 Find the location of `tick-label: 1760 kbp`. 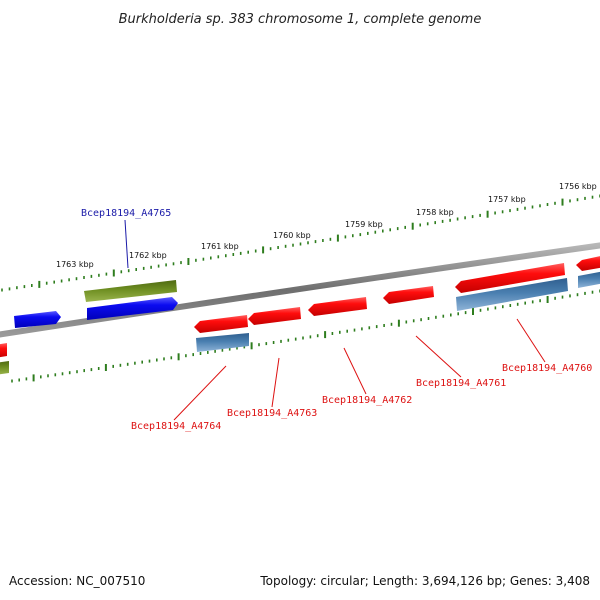

tick-label: 1760 kbp is located at coordinates (292, 235).